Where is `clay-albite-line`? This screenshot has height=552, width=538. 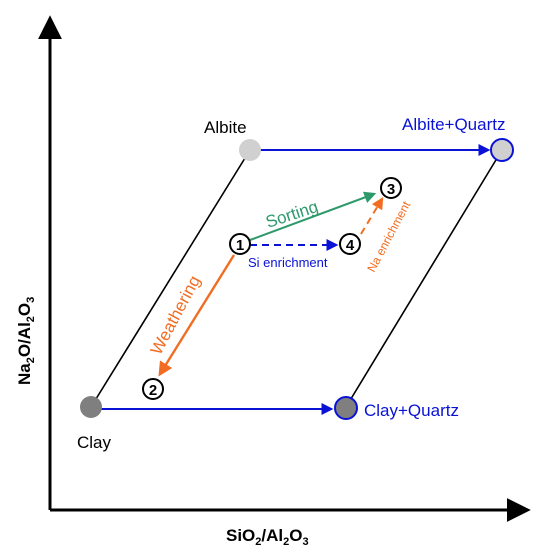 clay-albite-line is located at coordinates (170, 278).